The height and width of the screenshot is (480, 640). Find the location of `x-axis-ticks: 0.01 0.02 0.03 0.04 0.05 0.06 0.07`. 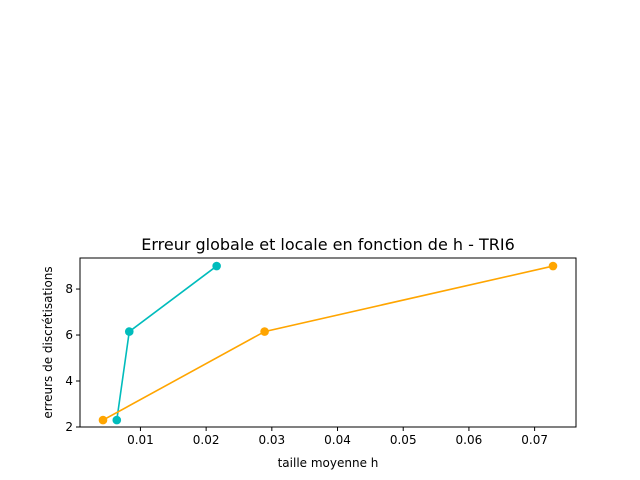

x-axis-ticks: 0.01 0.02 0.03 0.04 0.05 0.06 0.07 is located at coordinates (337, 437).